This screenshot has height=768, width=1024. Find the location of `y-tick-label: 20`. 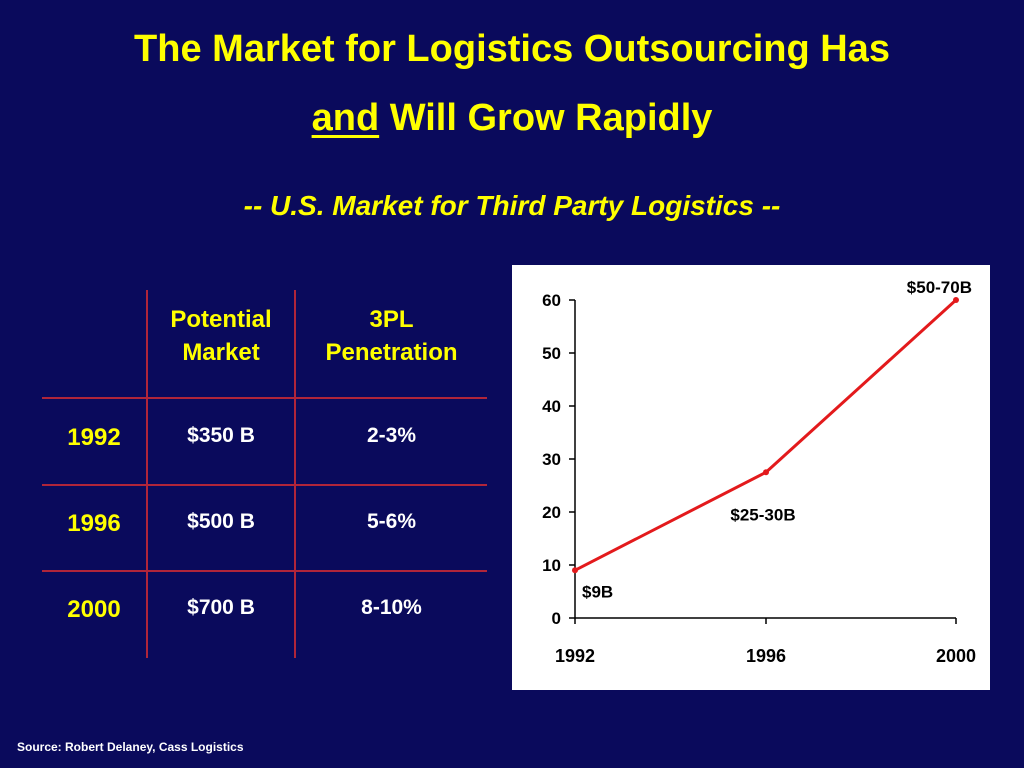

y-tick-label: 20 is located at coordinates (551, 512).